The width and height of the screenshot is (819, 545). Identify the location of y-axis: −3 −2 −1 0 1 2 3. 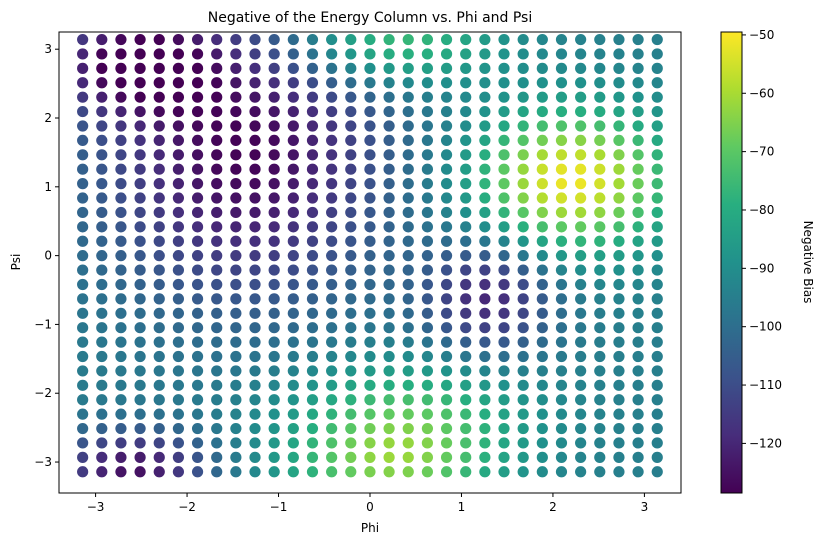
(46, 255).